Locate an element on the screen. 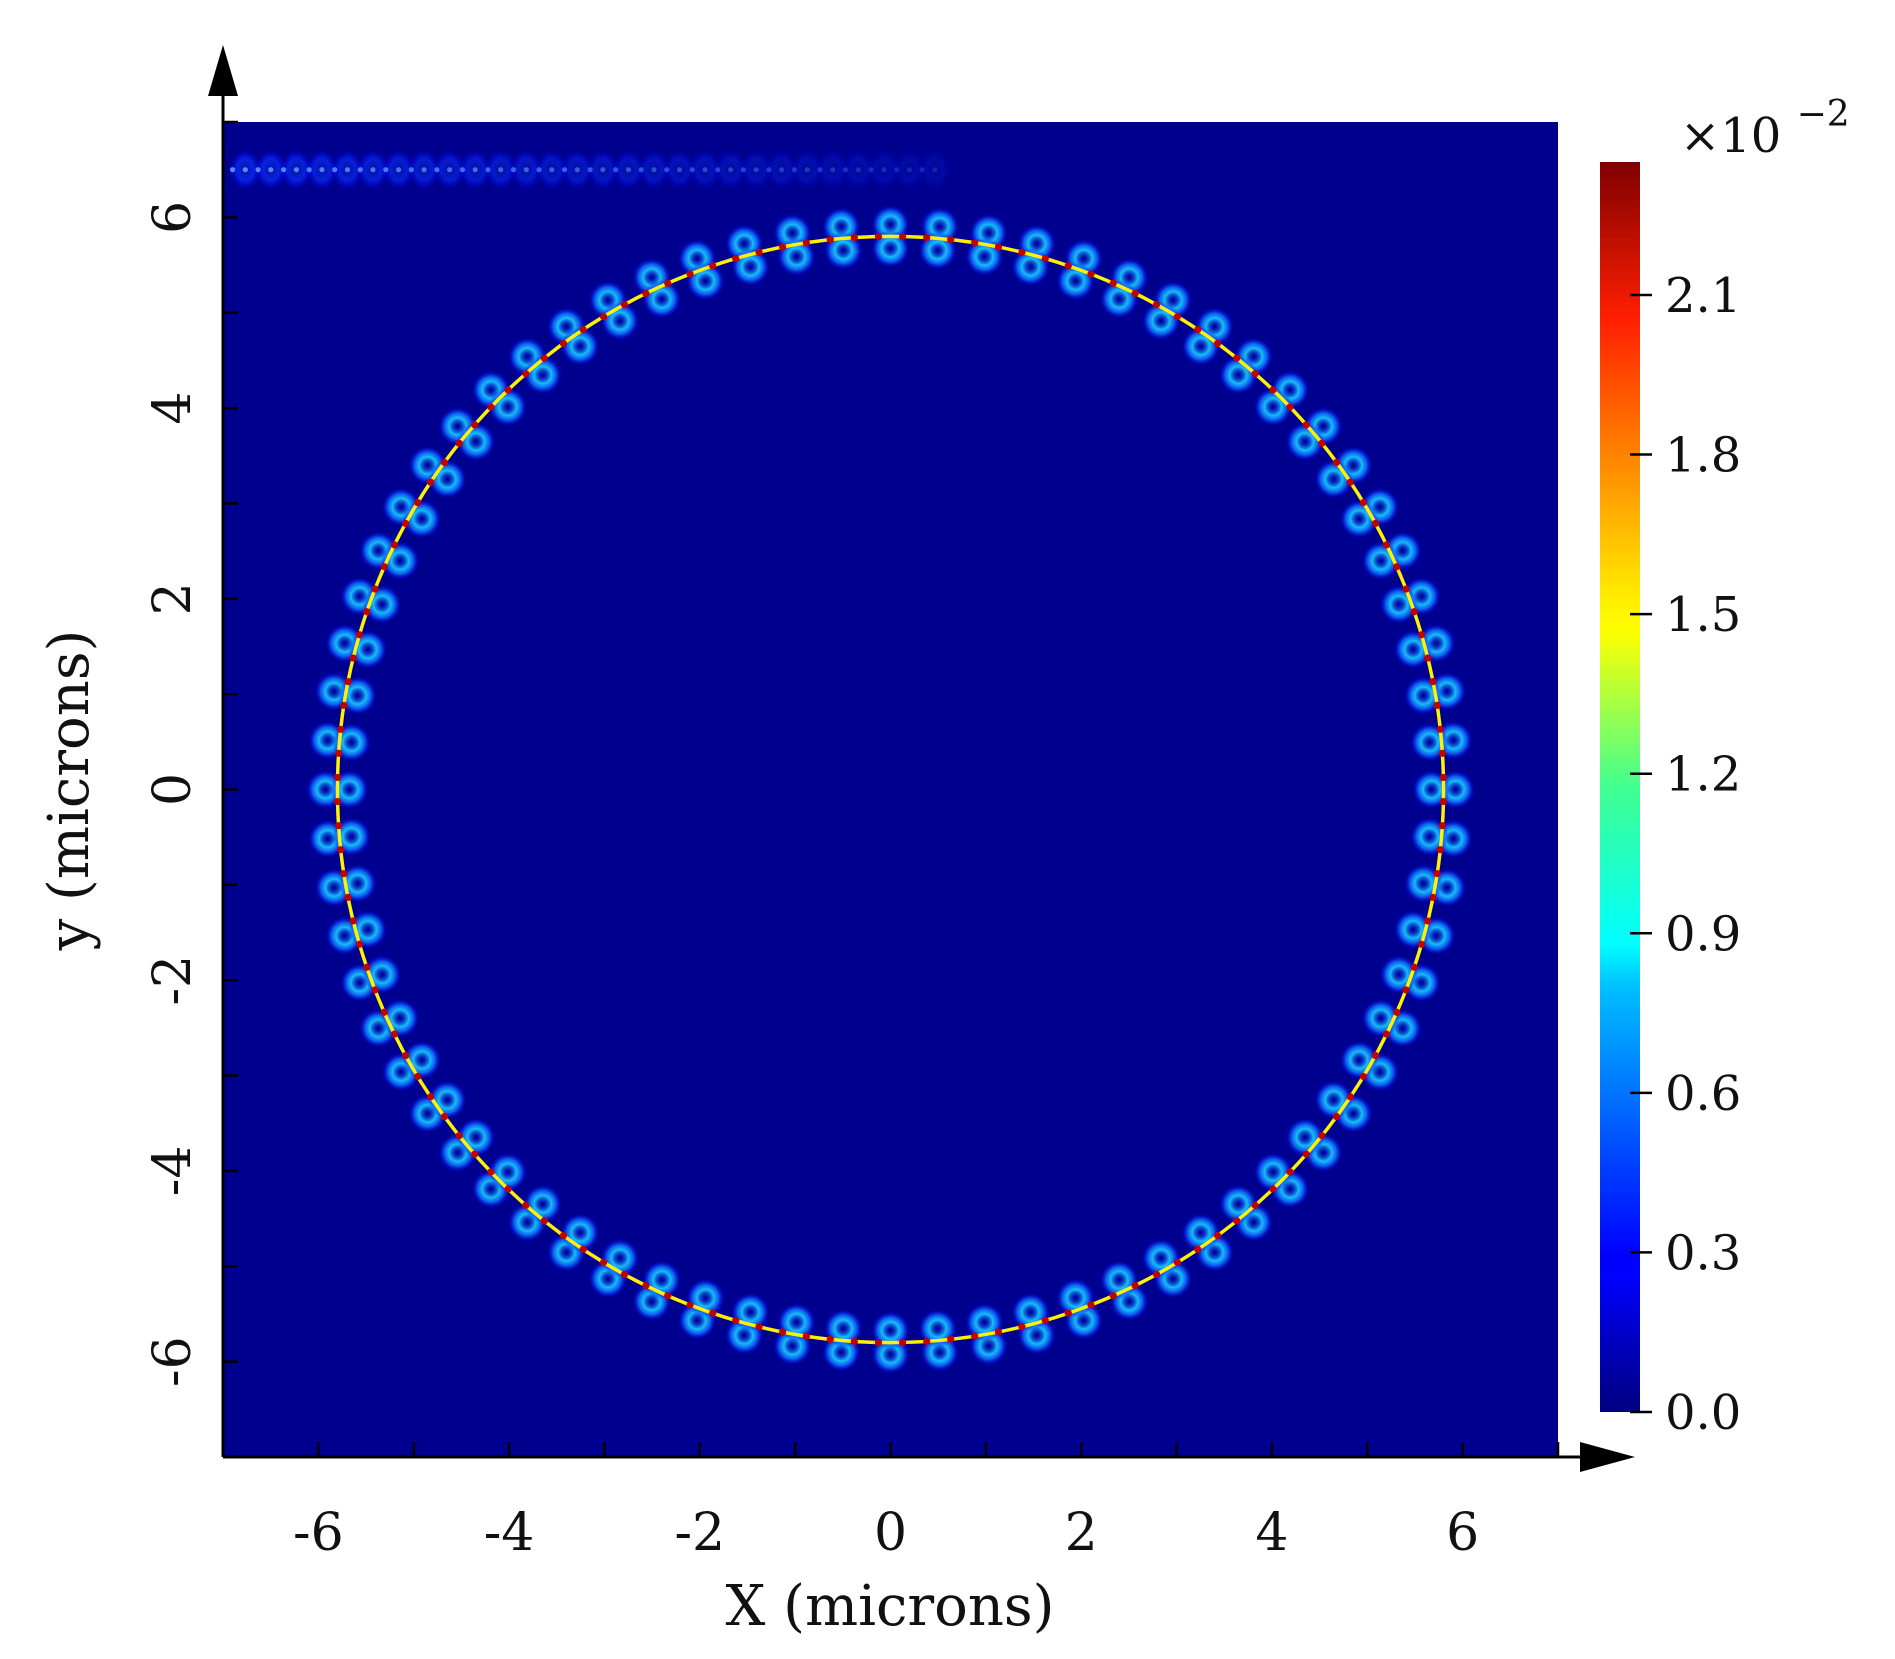 The width and height of the screenshot is (1895, 1659). colorbar-tick-label: 0.0 is located at coordinates (1703, 1413).